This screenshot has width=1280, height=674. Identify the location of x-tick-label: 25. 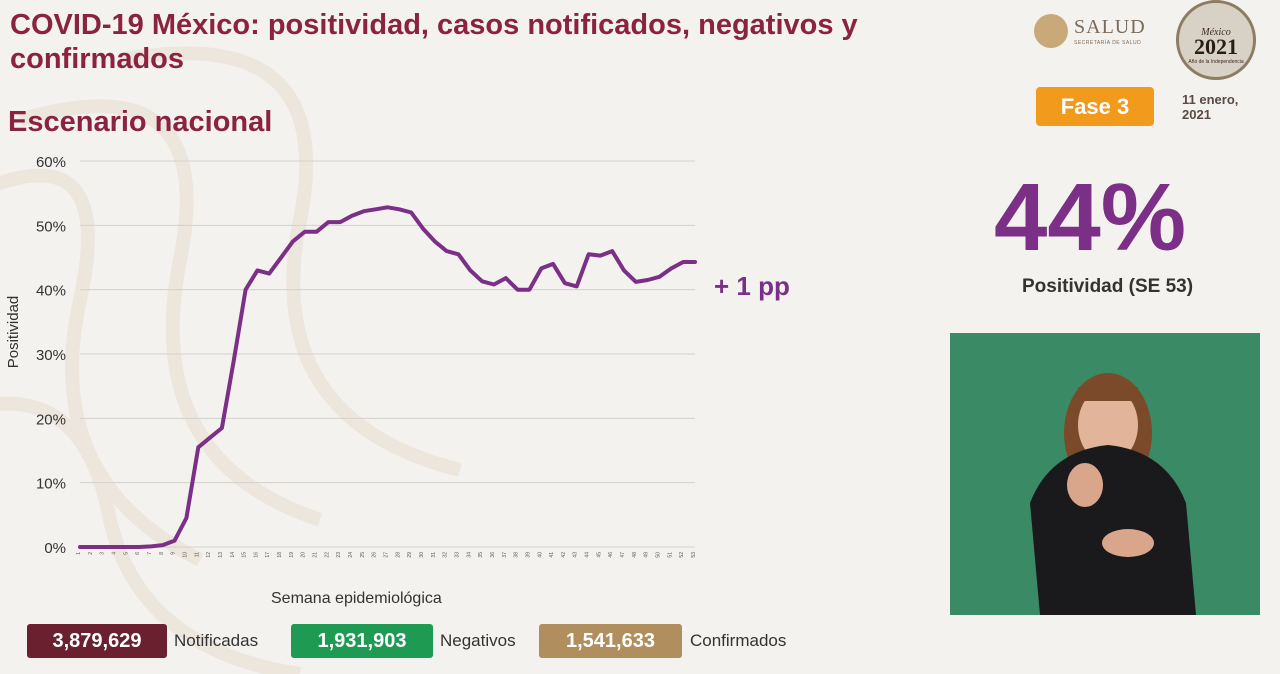
(363, 555).